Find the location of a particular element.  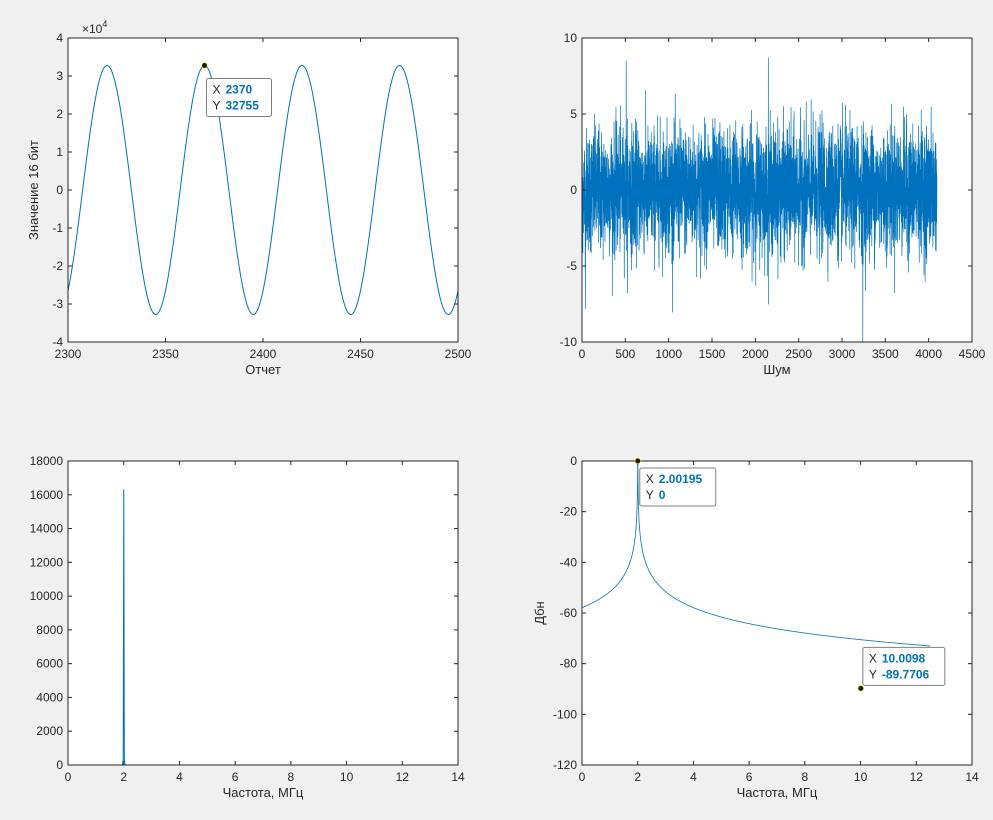

exponent-base: ×10 is located at coordinates (92, 29).